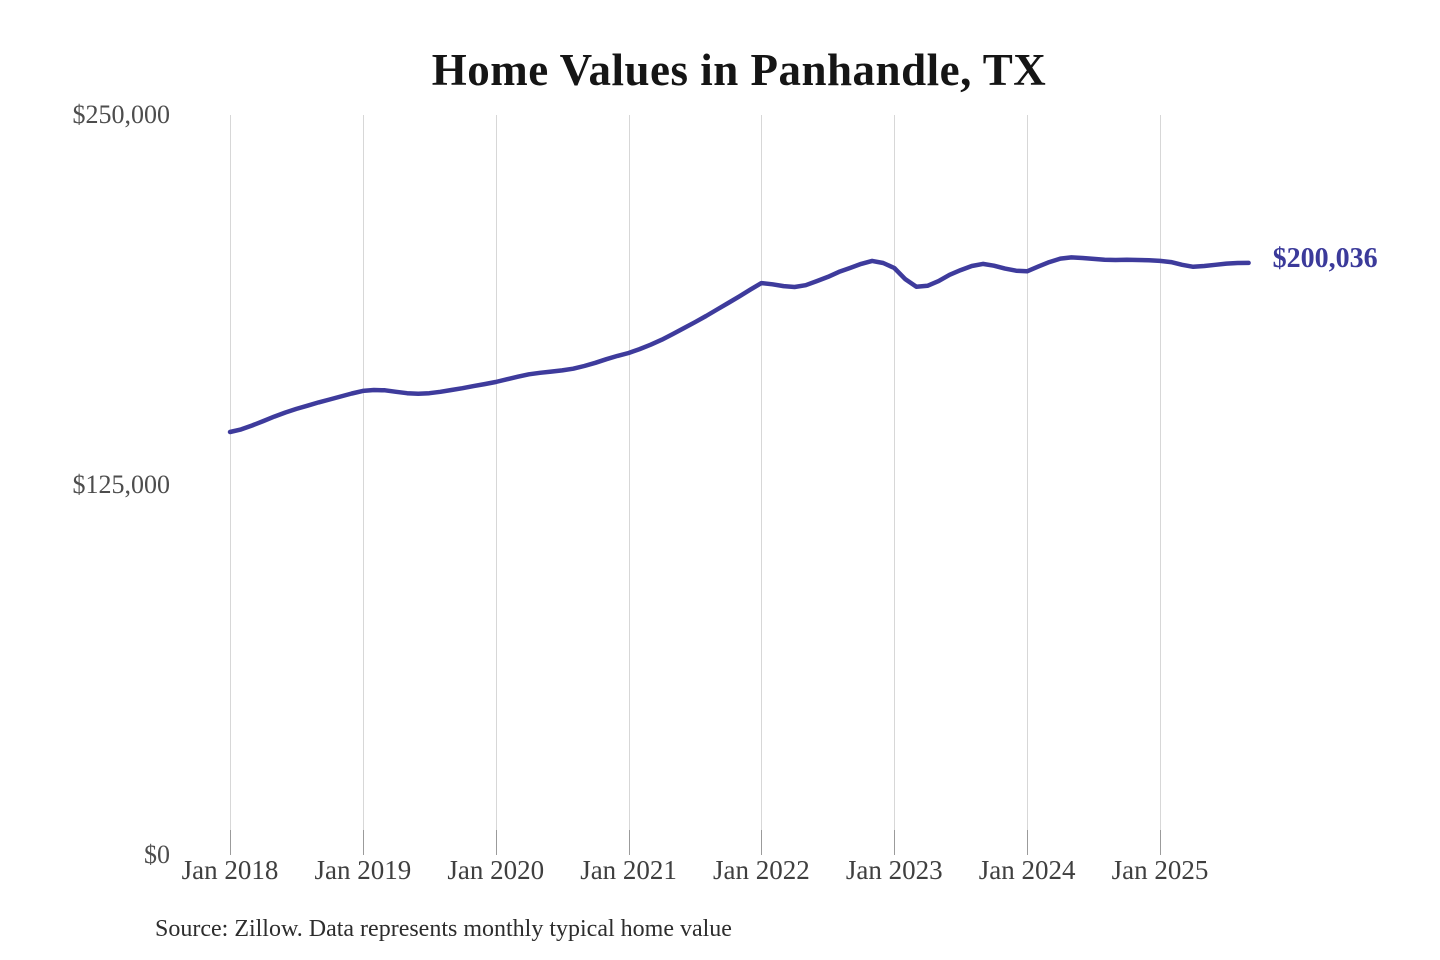 The width and height of the screenshot is (1440, 960). What do you see at coordinates (121, 484) in the screenshot?
I see `y-tick-label: $125,000` at bounding box center [121, 484].